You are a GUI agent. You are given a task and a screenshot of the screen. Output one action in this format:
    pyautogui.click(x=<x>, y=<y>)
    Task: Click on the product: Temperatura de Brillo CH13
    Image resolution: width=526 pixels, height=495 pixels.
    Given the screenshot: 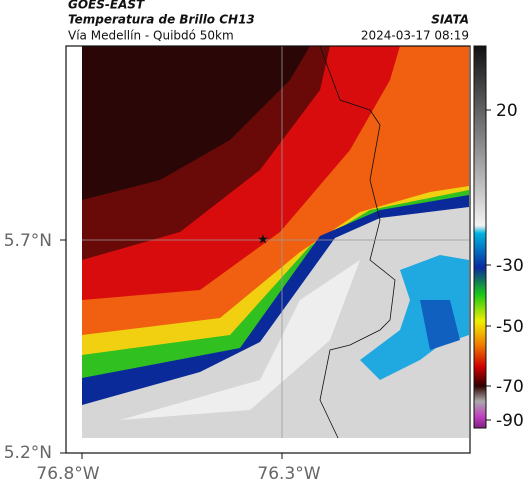 What is the action you would take?
    pyautogui.click(x=161, y=20)
    